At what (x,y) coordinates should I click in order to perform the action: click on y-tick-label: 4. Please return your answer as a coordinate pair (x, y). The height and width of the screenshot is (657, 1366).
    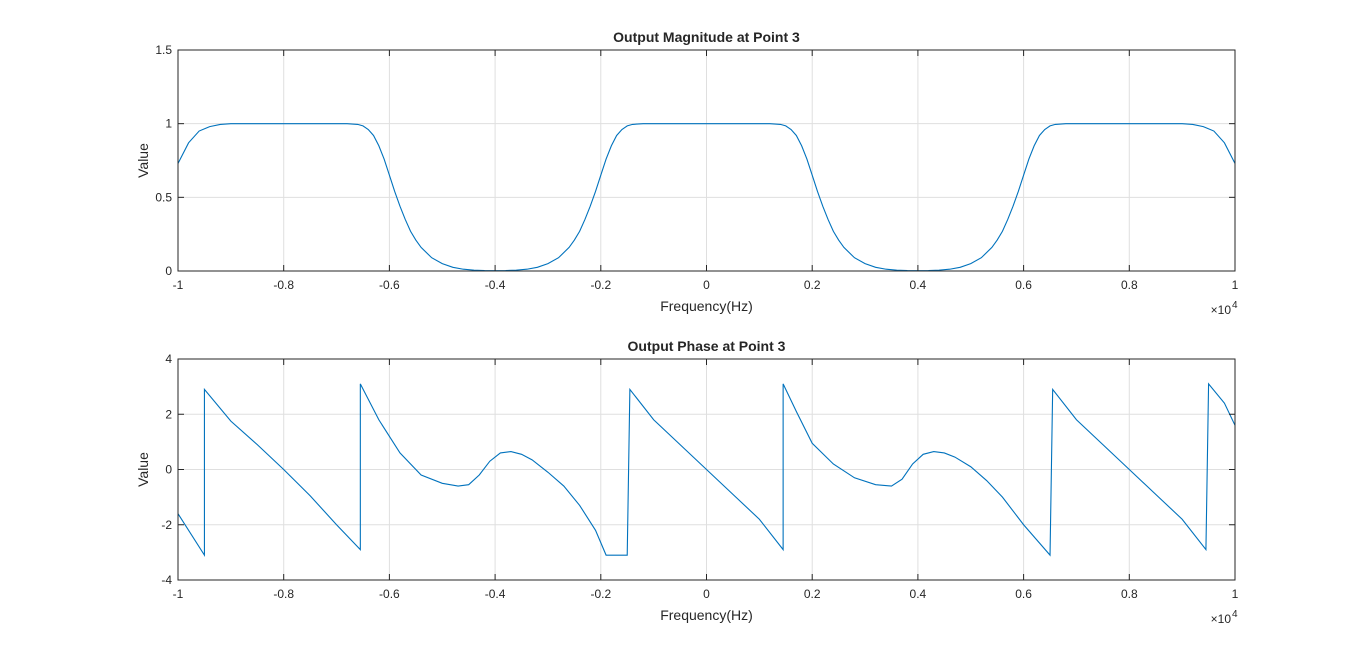
    Looking at the image, I should click on (168, 359).